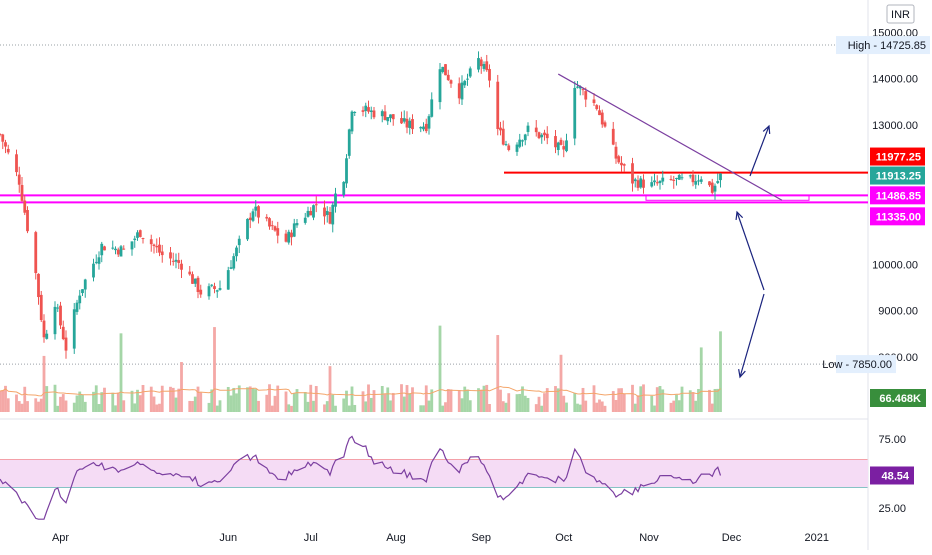  Describe the element at coordinates (434, 473) in the screenshot. I see `rsi-band` at that location.